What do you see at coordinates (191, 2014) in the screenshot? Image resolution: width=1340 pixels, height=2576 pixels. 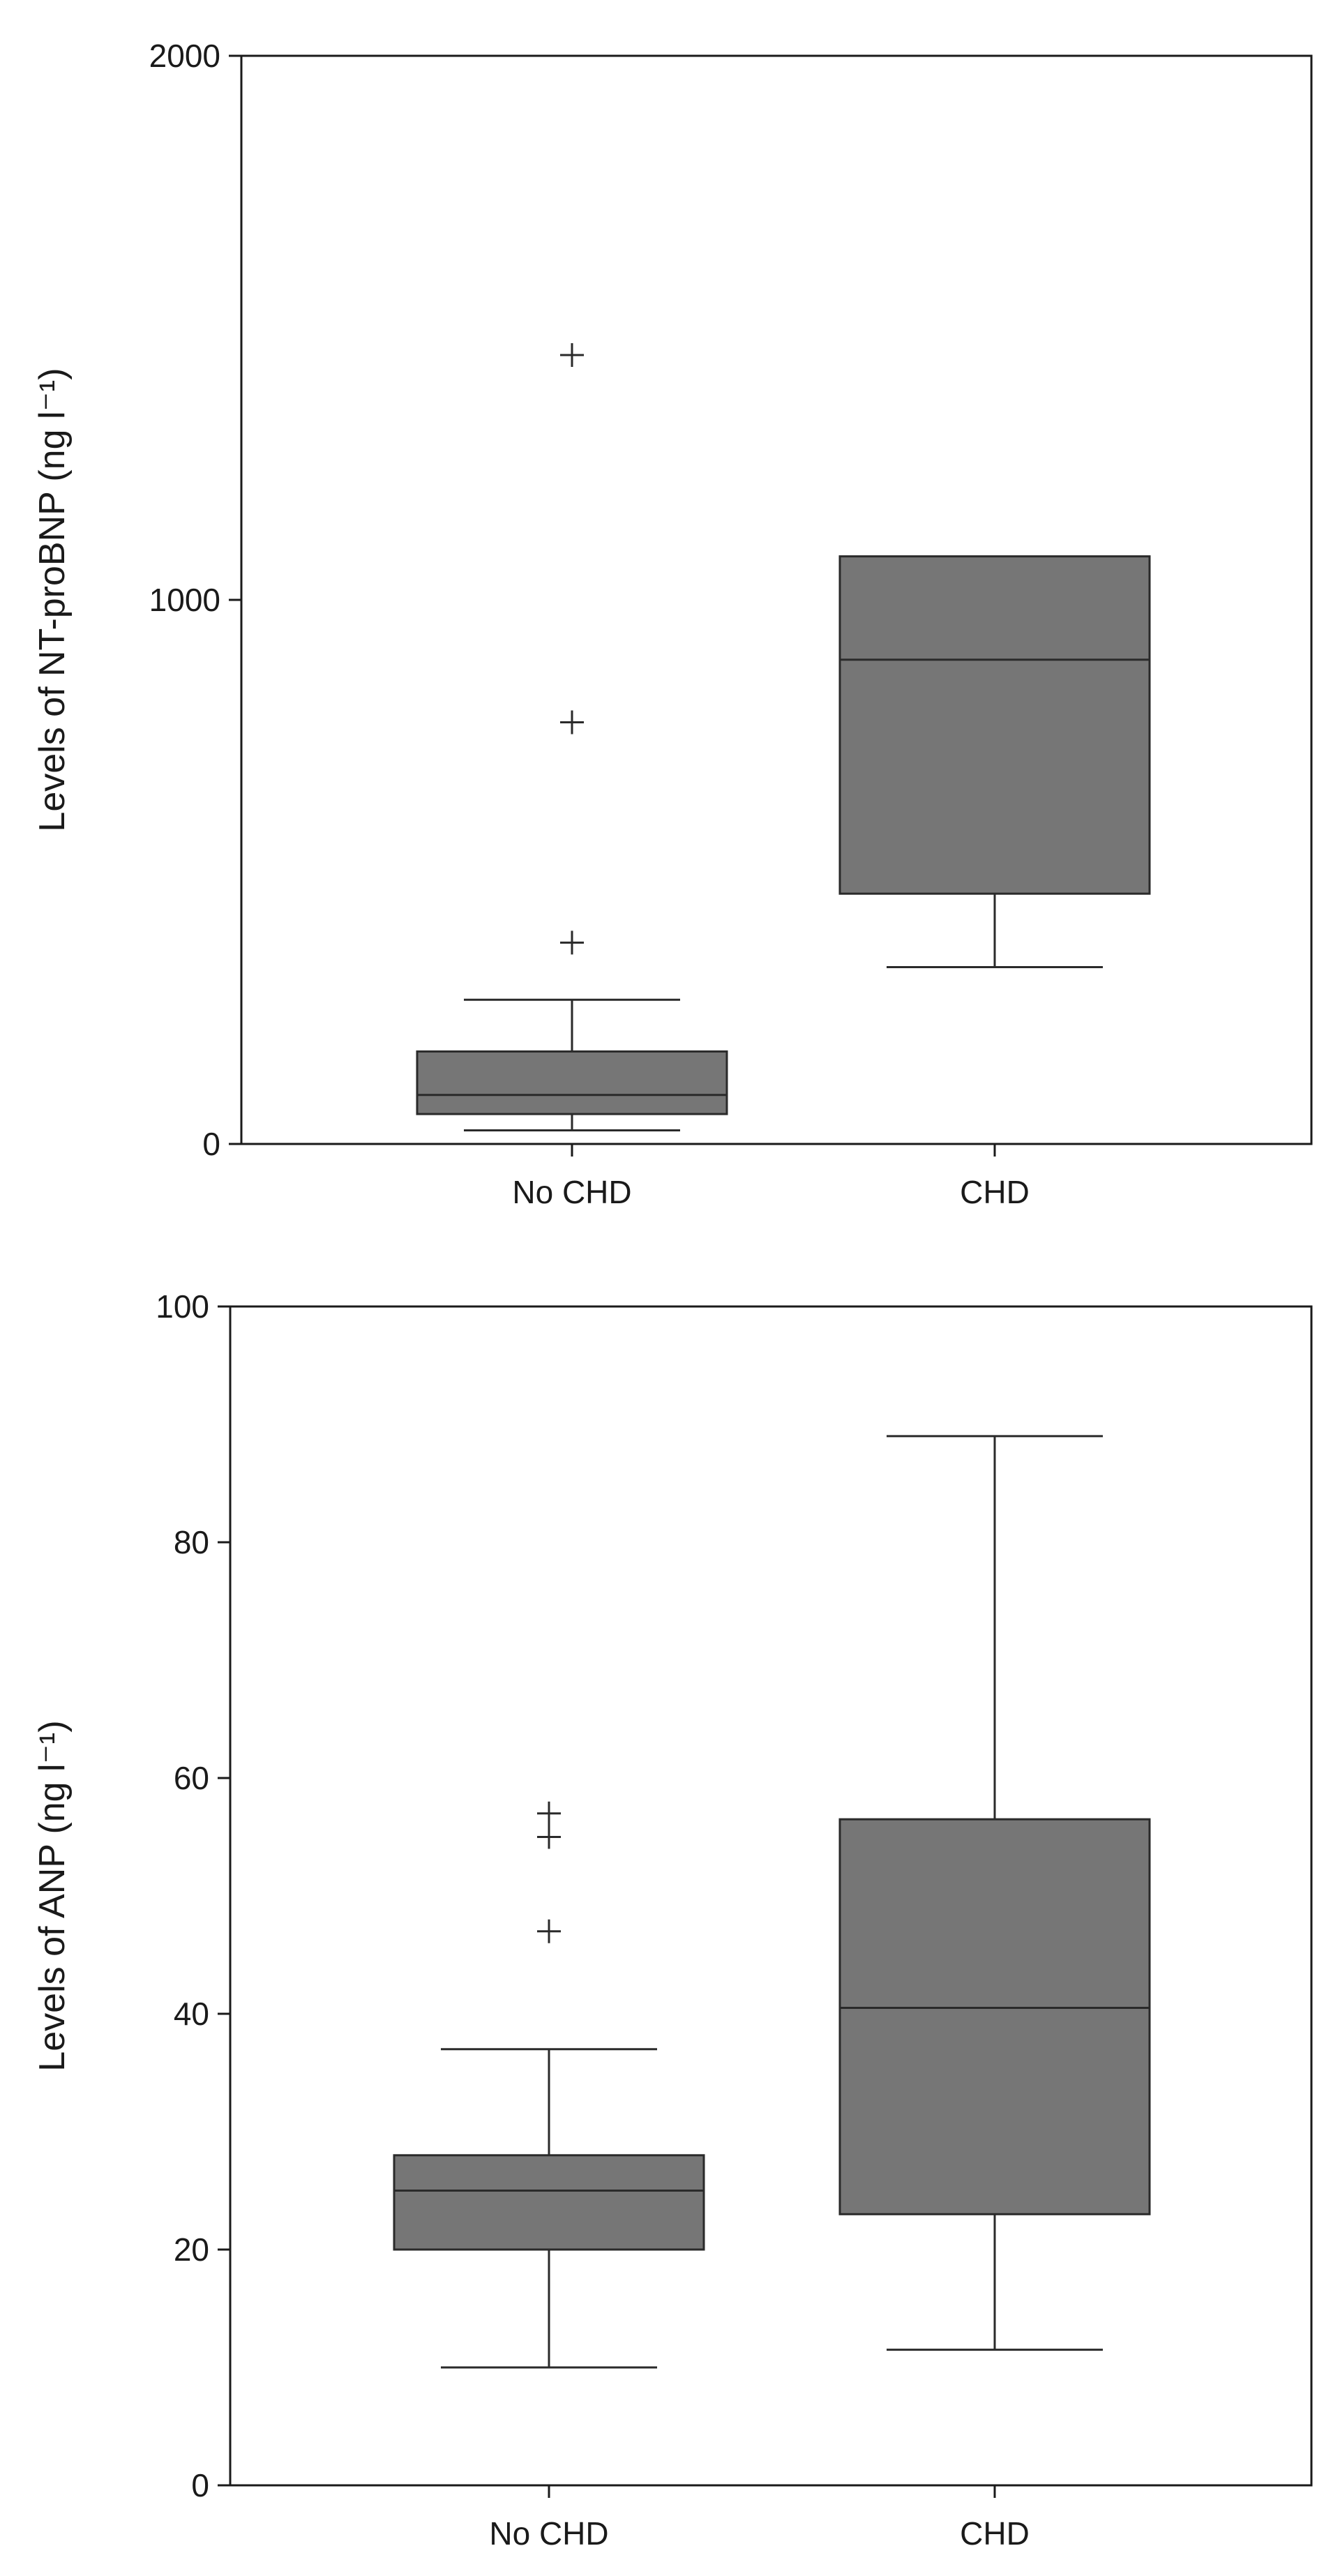 I see `y-tick-label: 40` at bounding box center [191, 2014].